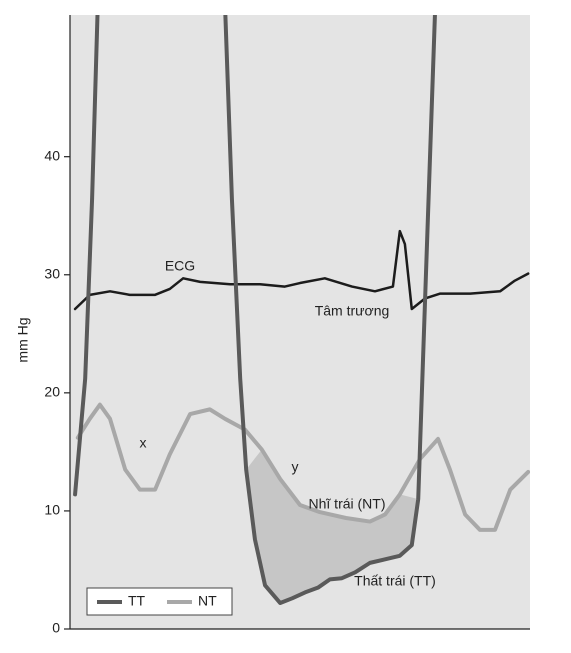 The image size is (571, 653). What do you see at coordinates (137, 601) in the screenshot?
I see `legend-label: TT` at bounding box center [137, 601].